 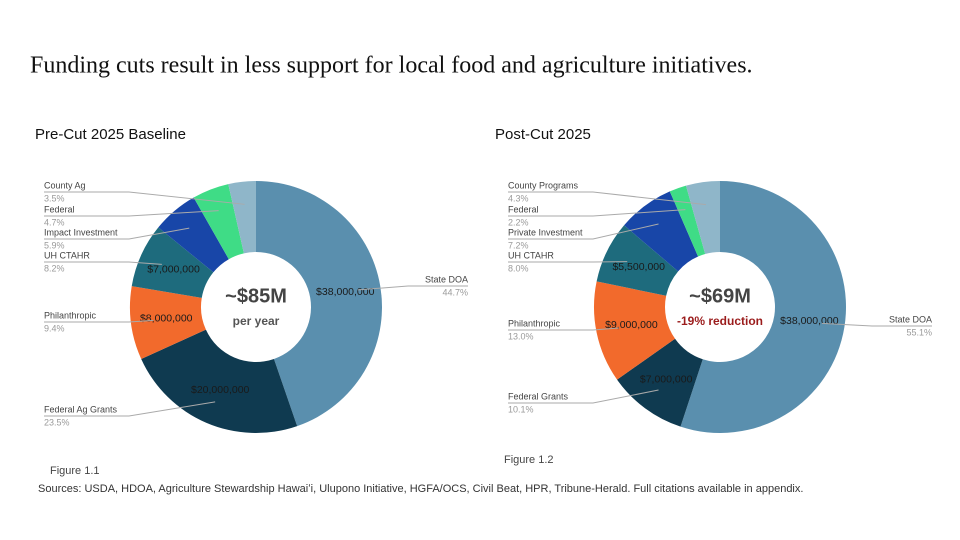 I want to click on legend-percent: 23.5%, so click(x=57, y=422).